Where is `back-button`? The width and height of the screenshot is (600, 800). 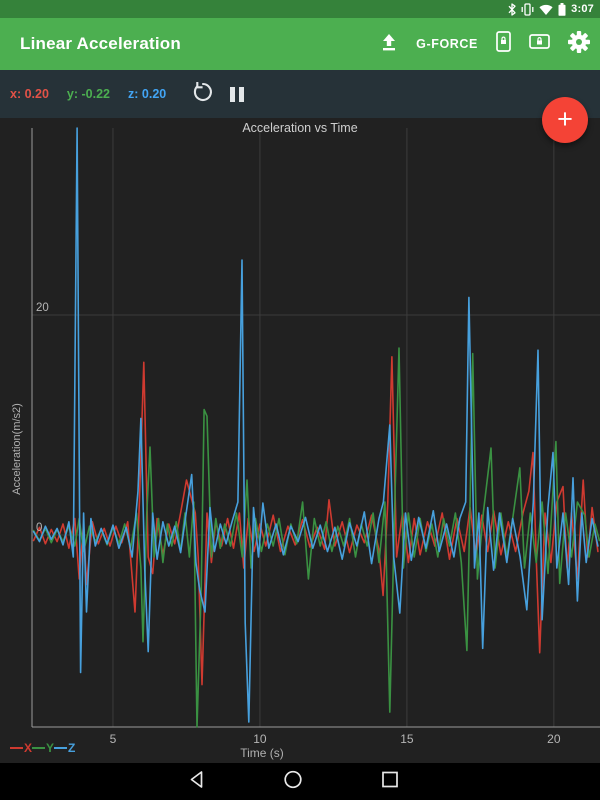 back-button is located at coordinates (196, 781).